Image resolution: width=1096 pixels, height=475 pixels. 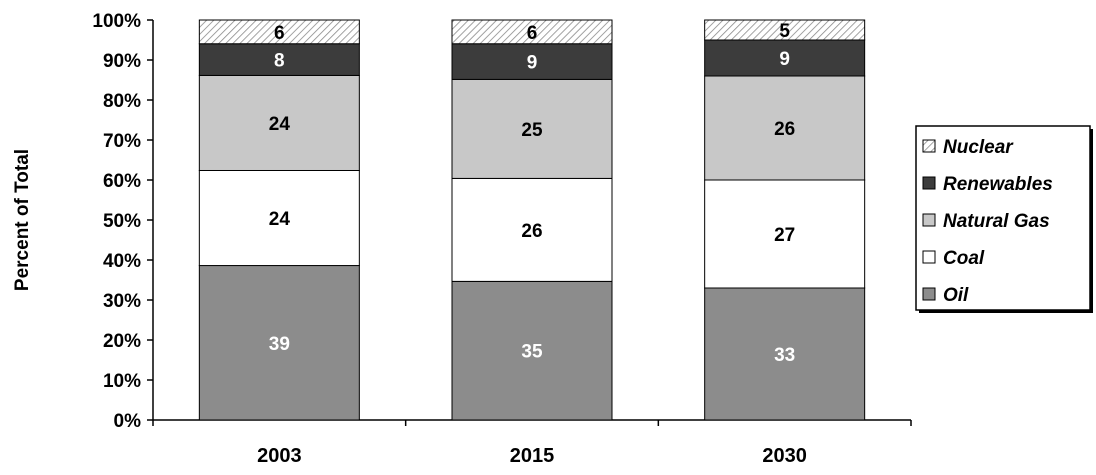 What do you see at coordinates (122, 341) in the screenshot?
I see `y-tick-label: 20%` at bounding box center [122, 341].